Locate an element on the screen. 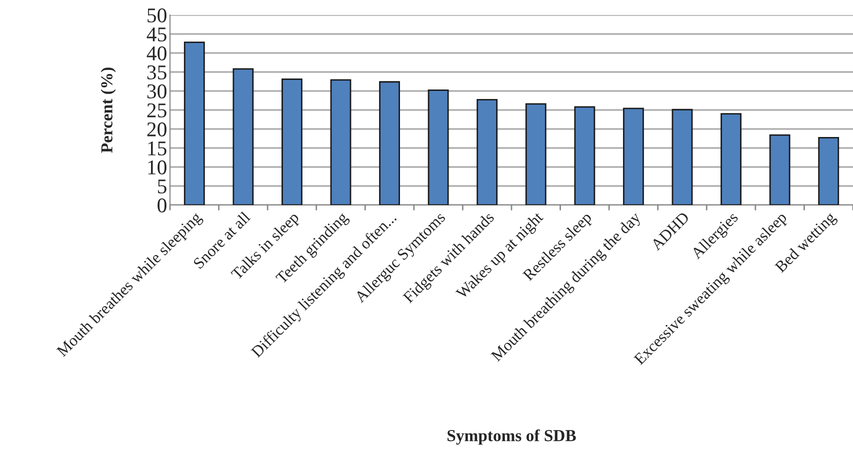 This screenshot has height=450, width=853. x-axis-title: Symptoms of SDB is located at coordinates (512, 437).